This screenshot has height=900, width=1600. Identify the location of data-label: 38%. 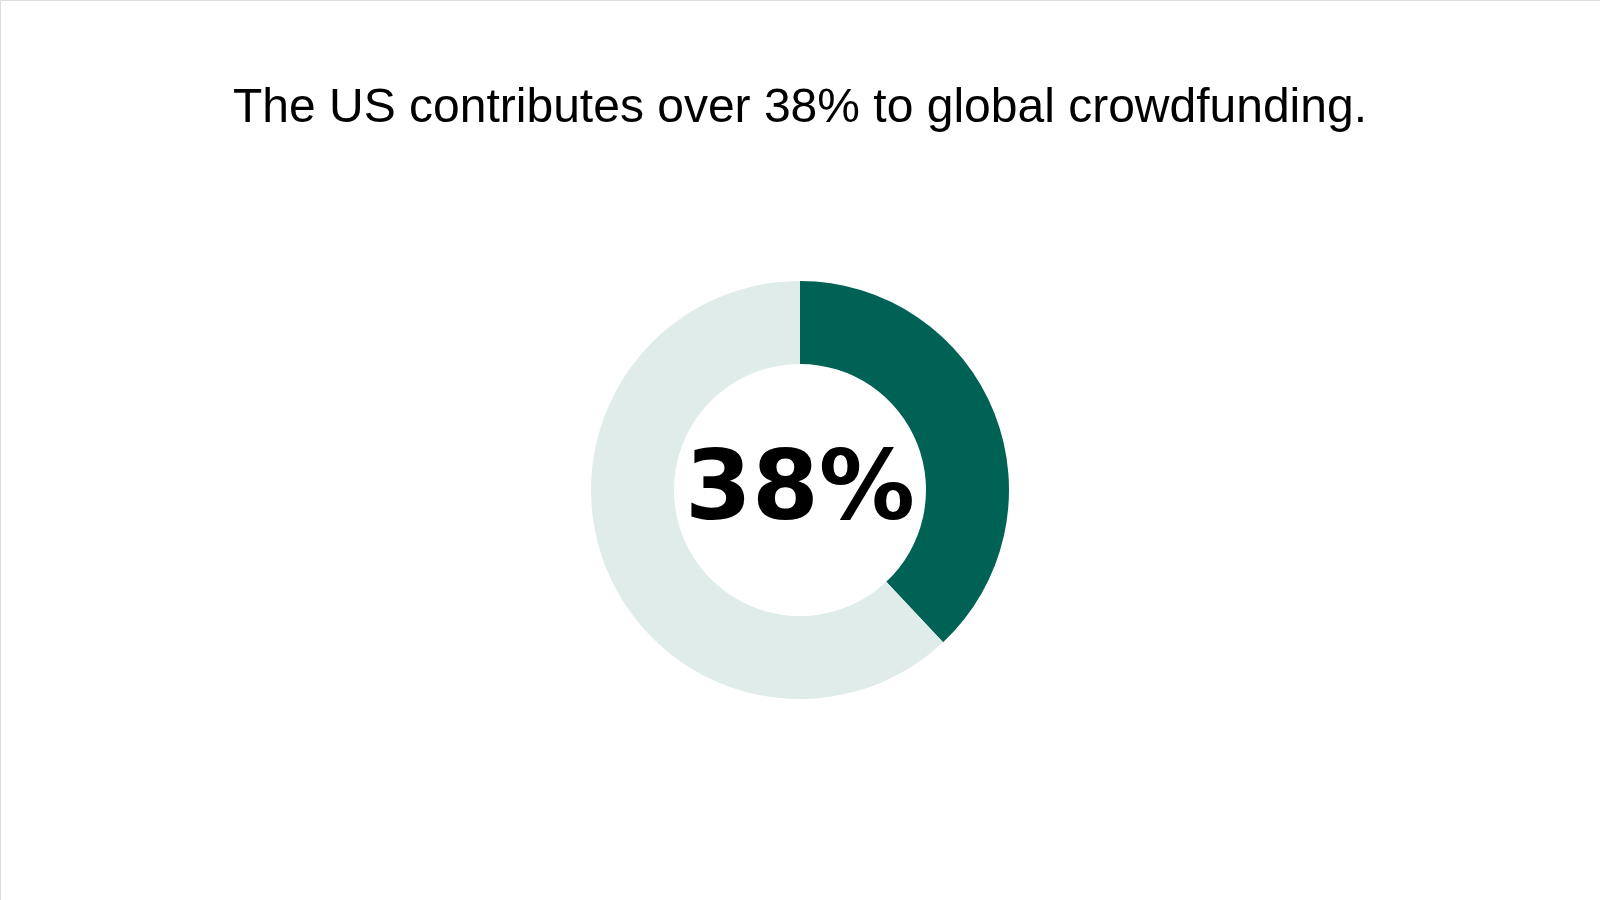
(800, 486).